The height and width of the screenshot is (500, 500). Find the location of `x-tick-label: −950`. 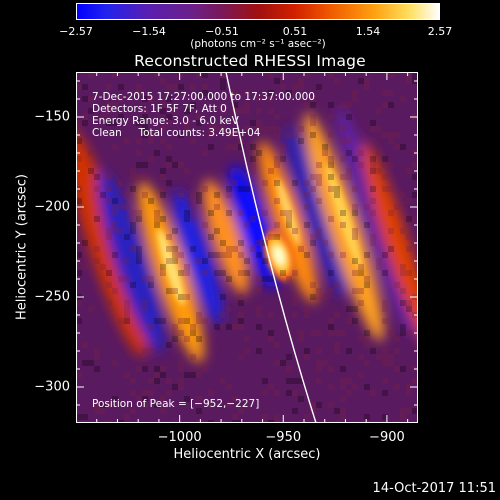

x-tick-label: −950 is located at coordinates (283, 437).